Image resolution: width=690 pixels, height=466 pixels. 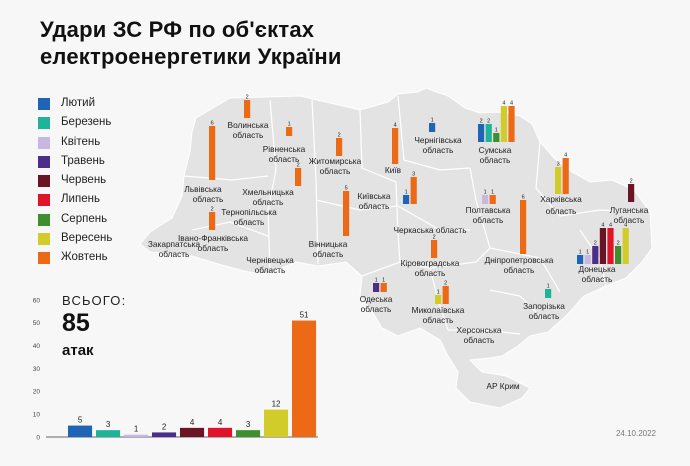 I want to click on y-tick-label: 60, so click(x=37, y=300).